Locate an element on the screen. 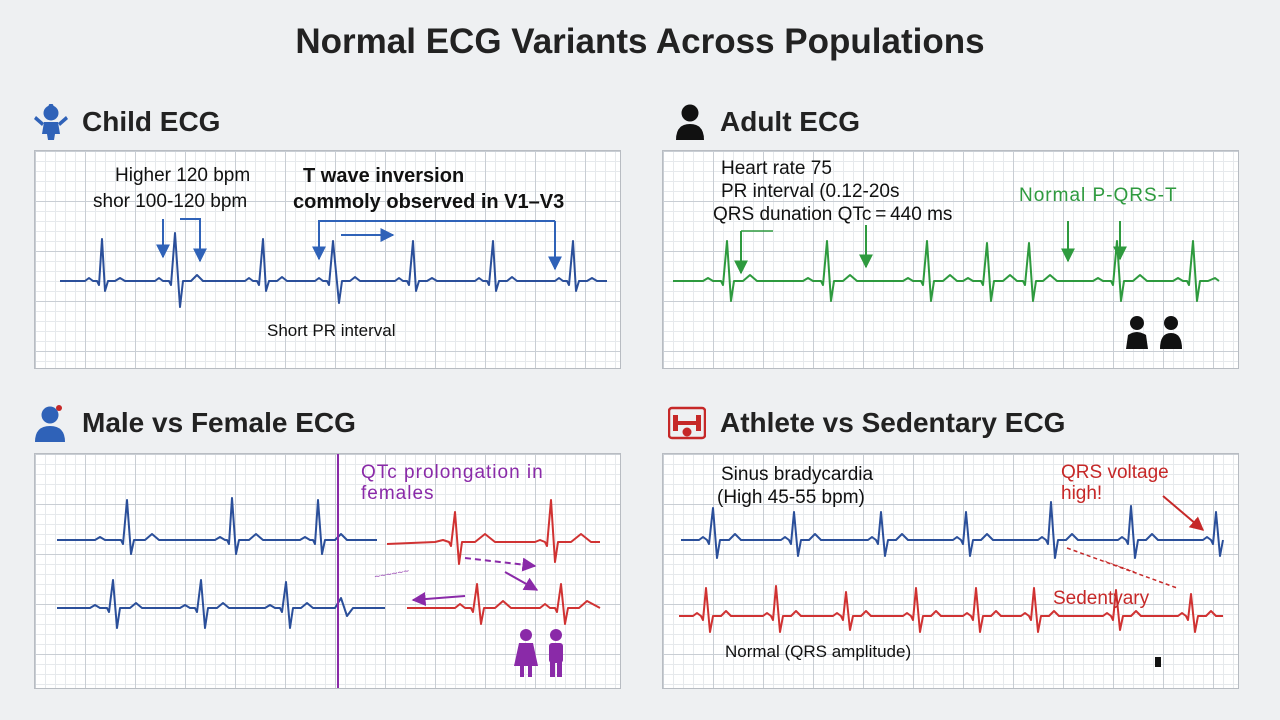 The height and width of the screenshot is (720, 1280). sex-qtc-line1: QTc prolongation in is located at coordinates (452, 472).